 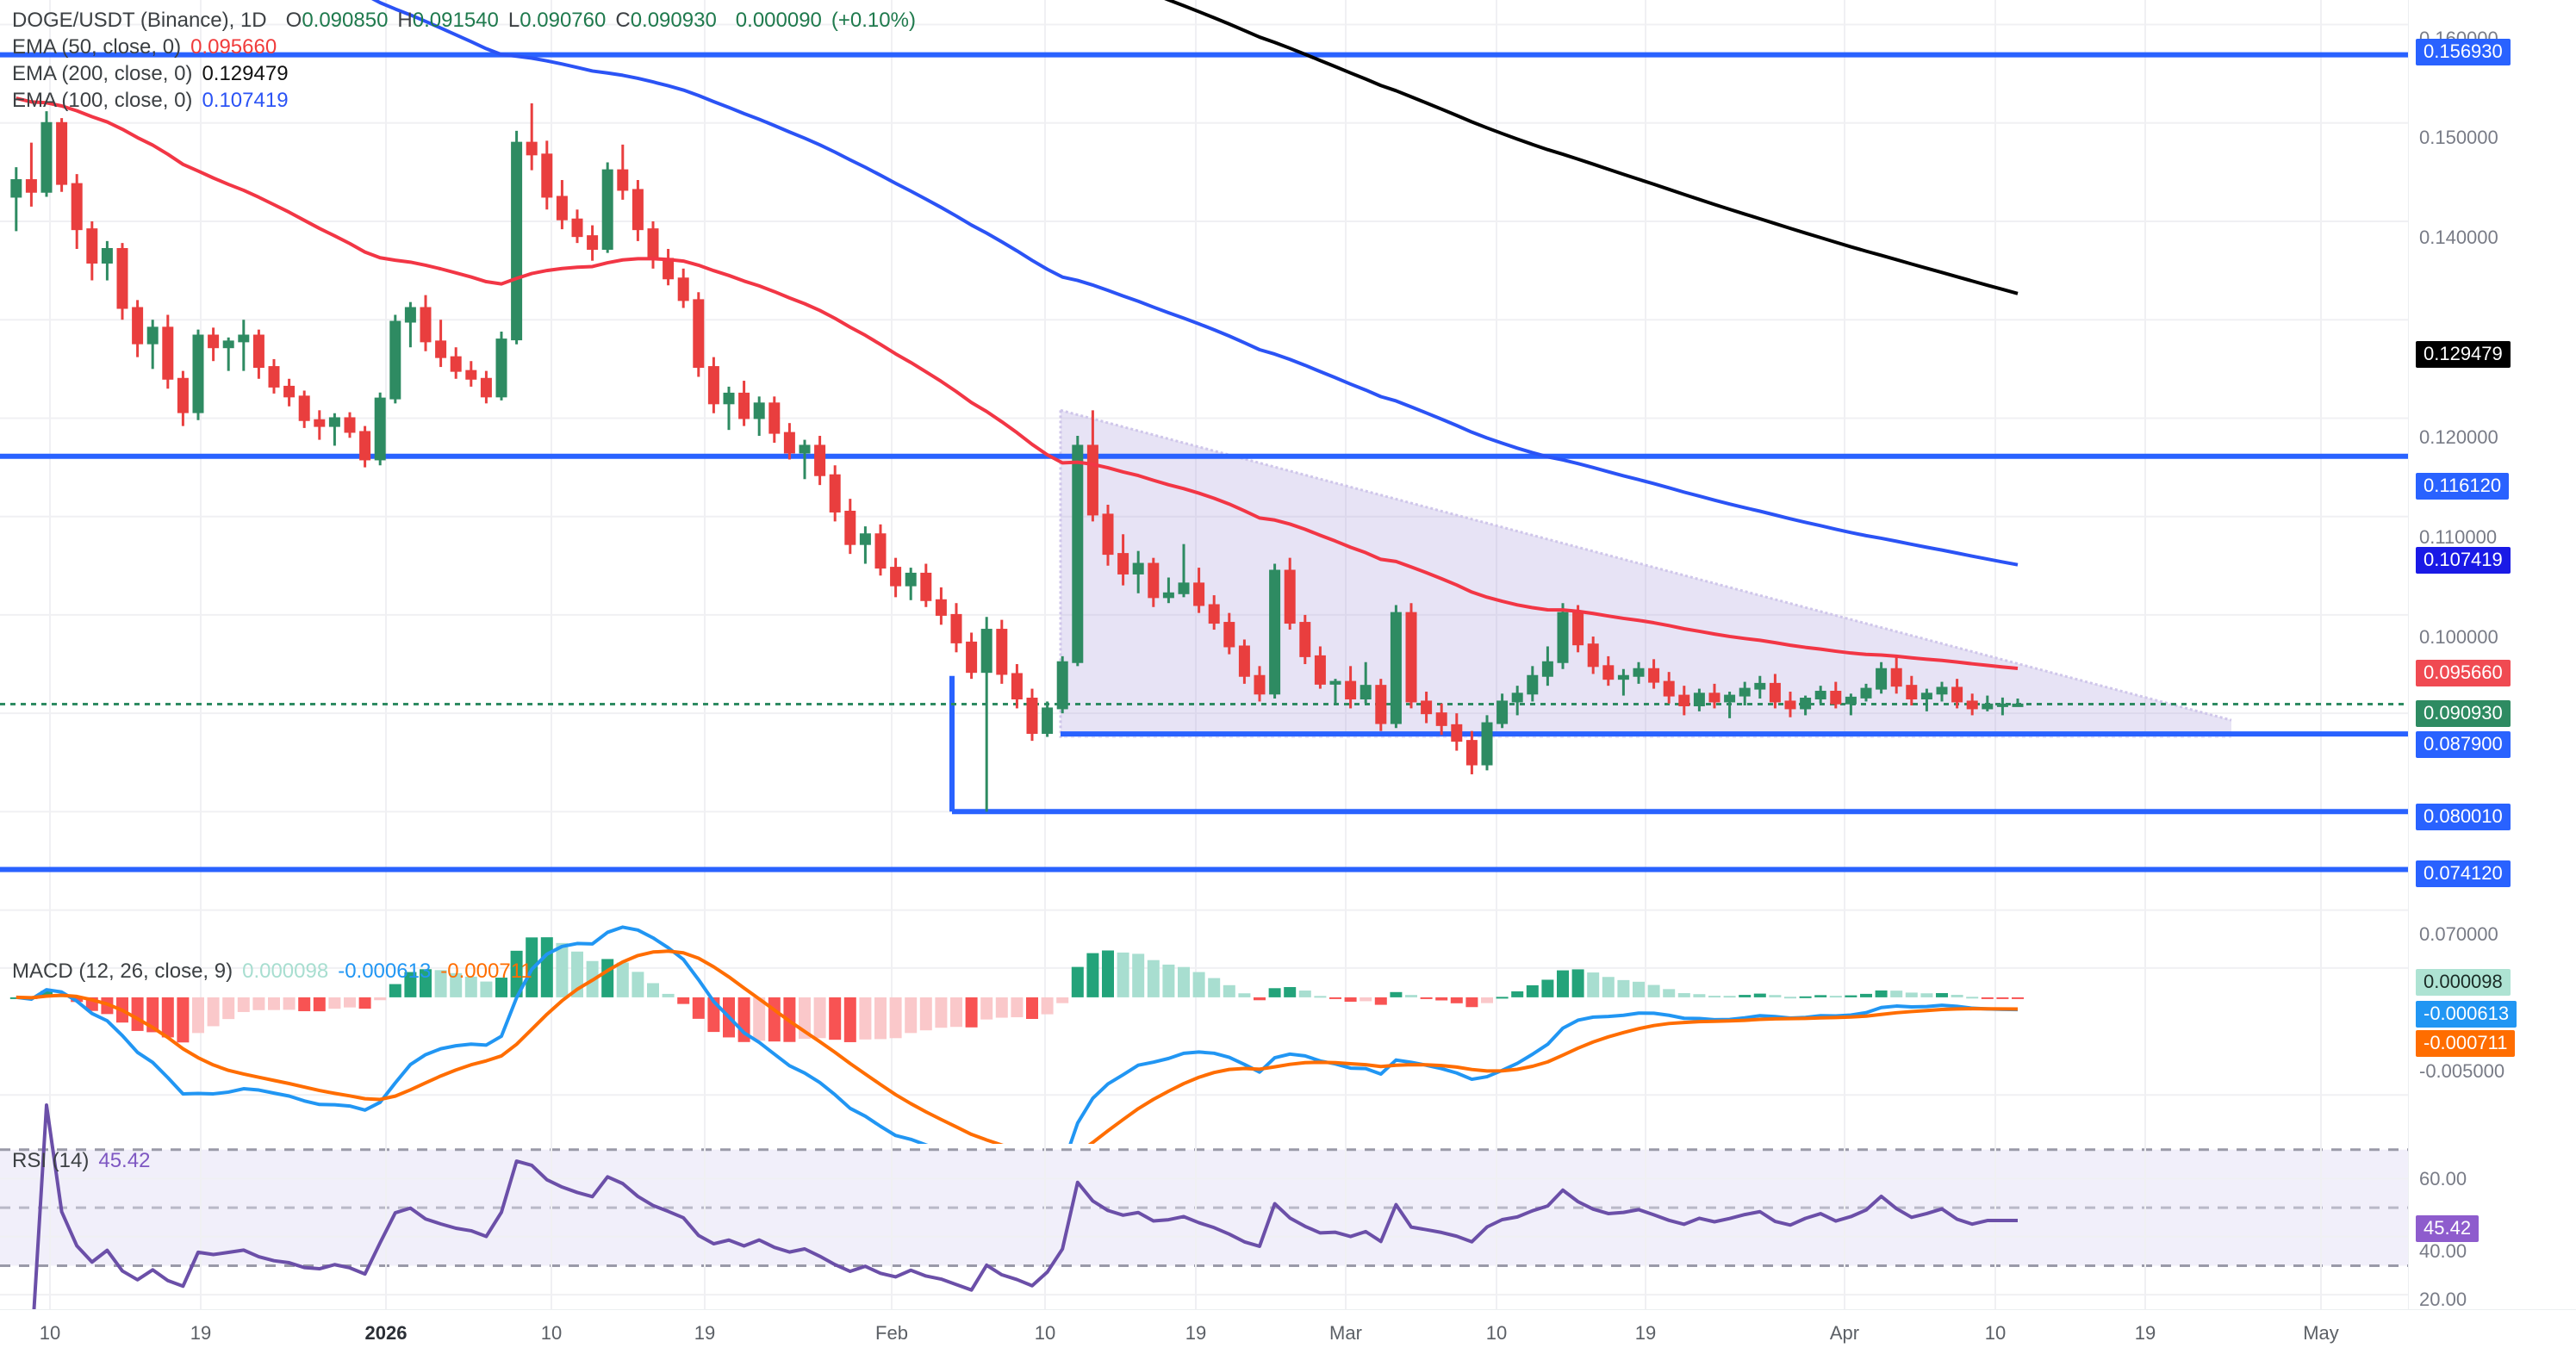 I want to click on price-axis-tag: 0.129479, so click(x=2464, y=354).